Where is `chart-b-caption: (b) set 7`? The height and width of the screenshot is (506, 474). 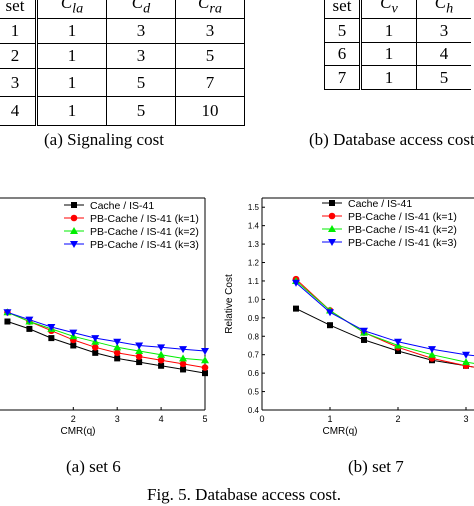 chart-b-caption: (b) set 7 is located at coordinates (376, 466).